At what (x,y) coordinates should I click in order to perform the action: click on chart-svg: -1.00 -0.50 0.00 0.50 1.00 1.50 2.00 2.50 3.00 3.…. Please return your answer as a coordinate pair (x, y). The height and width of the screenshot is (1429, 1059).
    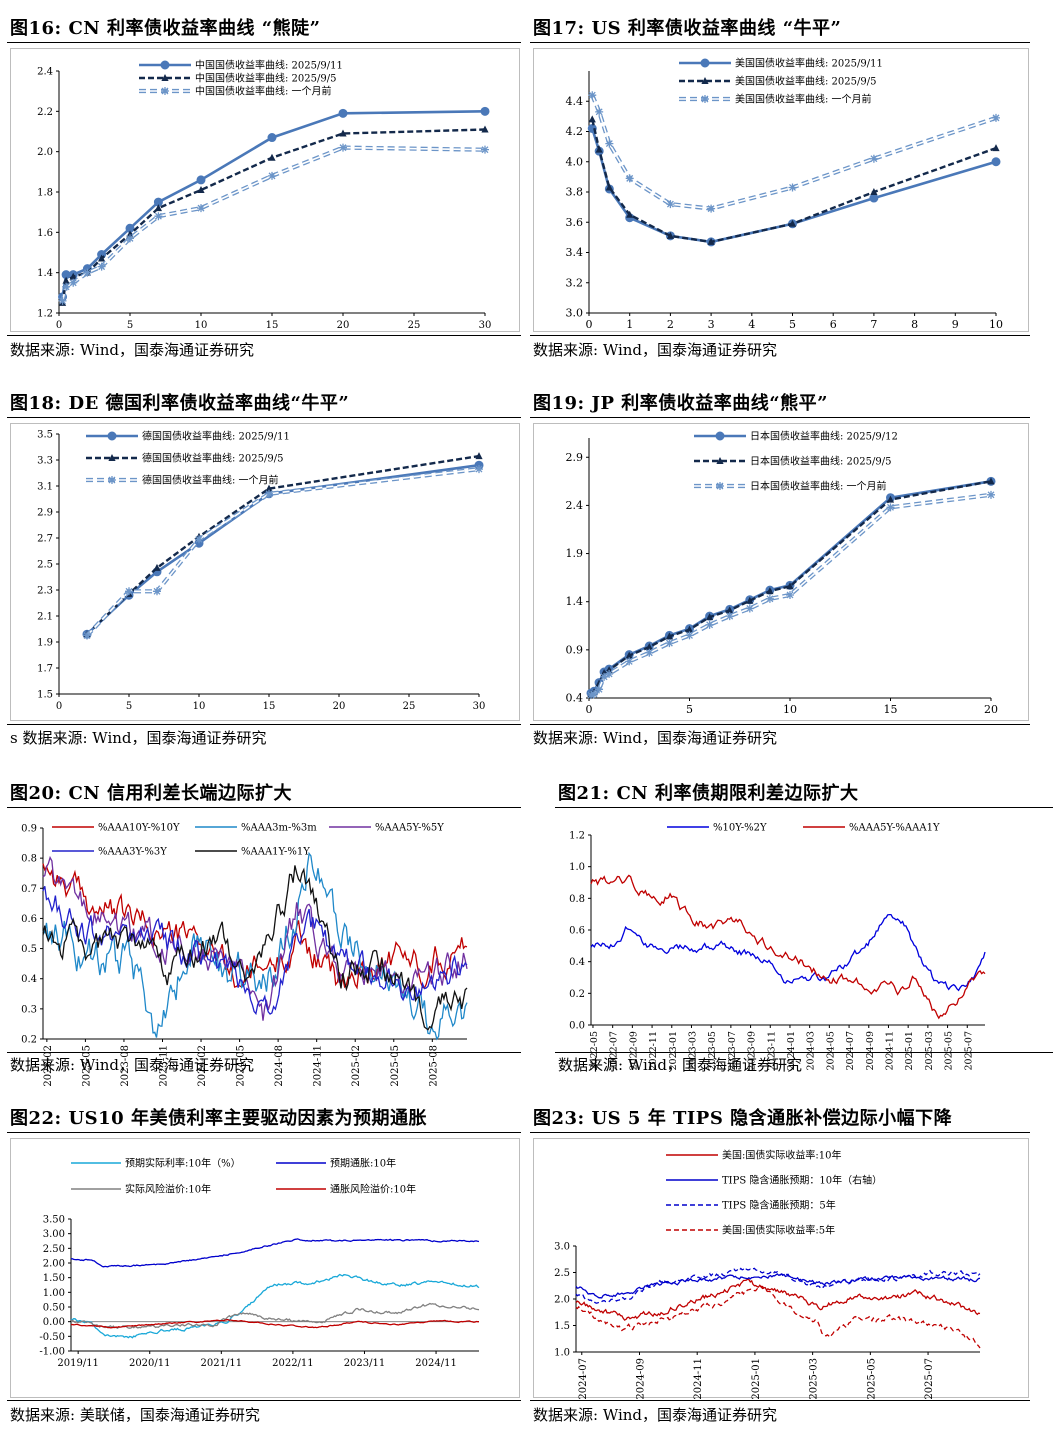
    Looking at the image, I should click on (259, 1263).